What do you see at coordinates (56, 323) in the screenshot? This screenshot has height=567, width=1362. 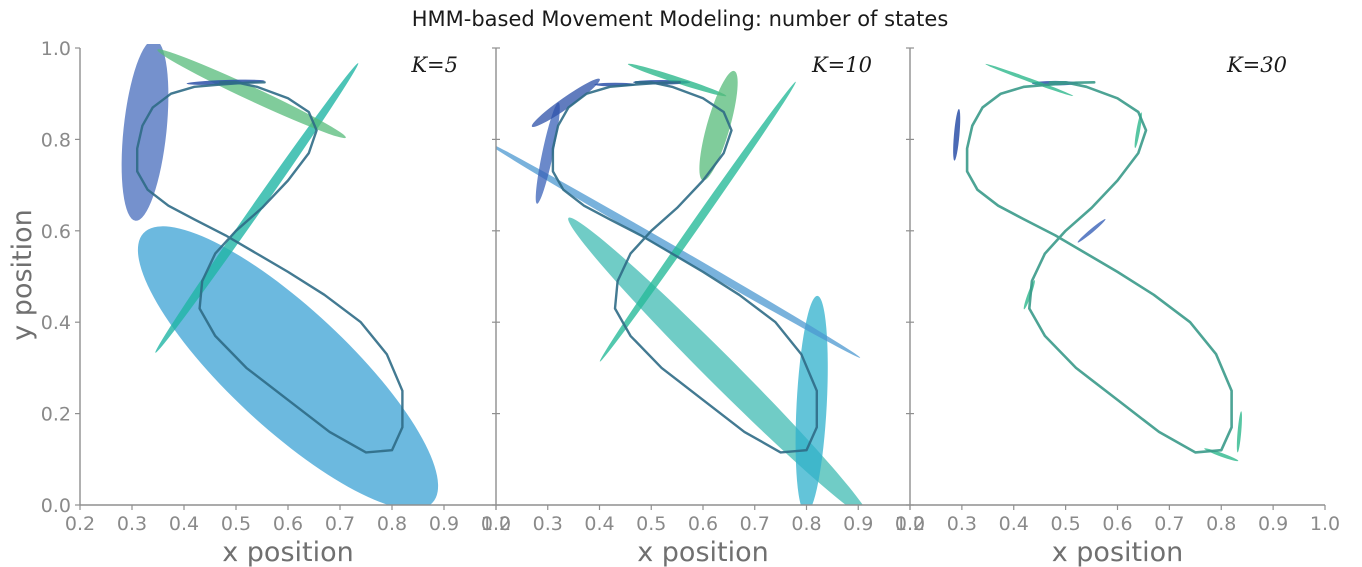 I see `y-tick-label: 0.4` at bounding box center [56, 323].